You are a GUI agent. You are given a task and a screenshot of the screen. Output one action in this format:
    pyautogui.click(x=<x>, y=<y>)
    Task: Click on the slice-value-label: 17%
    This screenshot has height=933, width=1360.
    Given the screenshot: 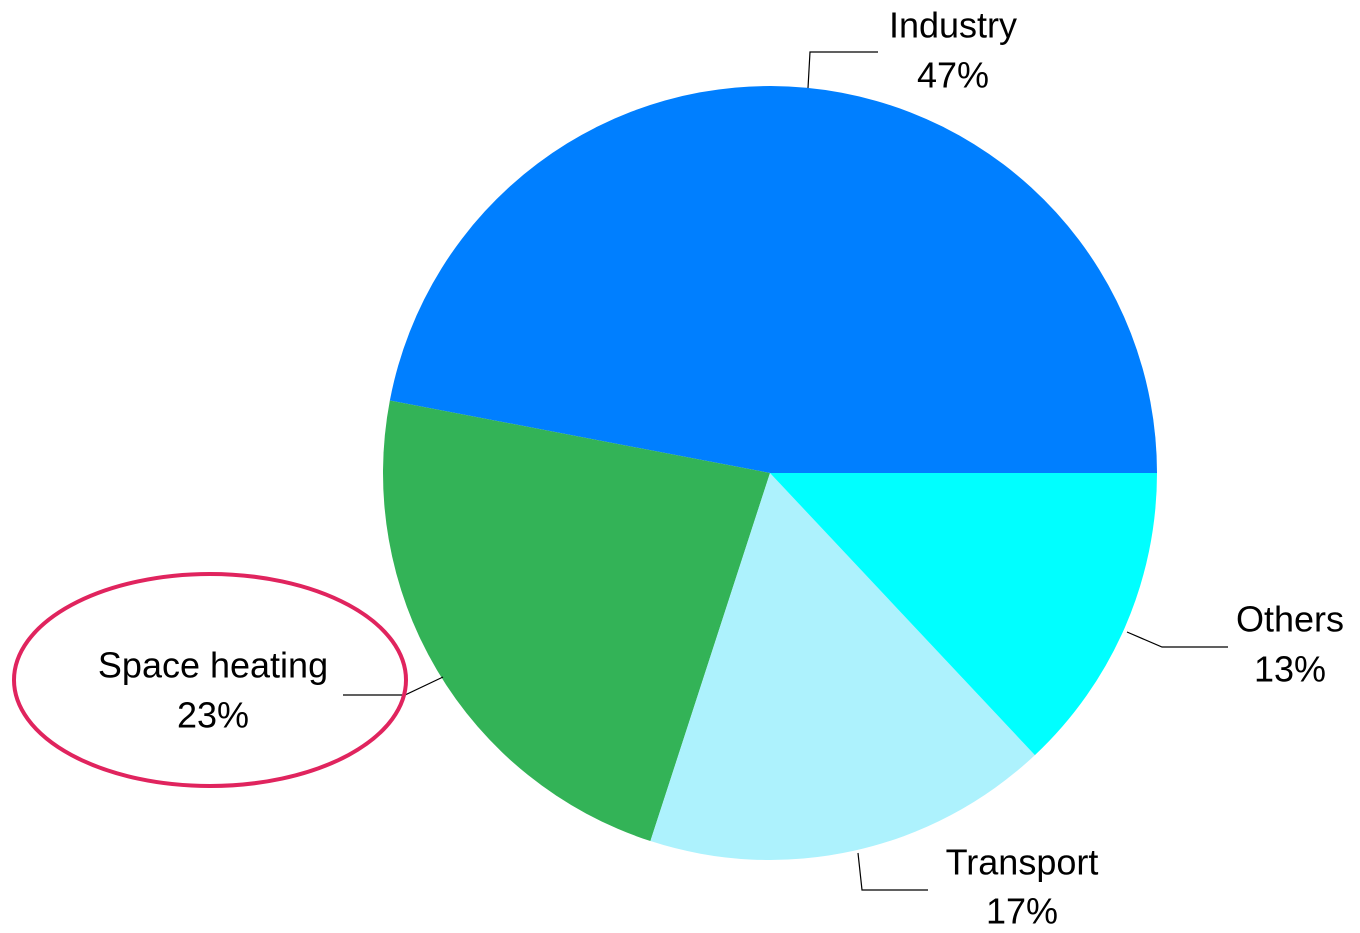 What is the action you would take?
    pyautogui.click(x=1022, y=911)
    